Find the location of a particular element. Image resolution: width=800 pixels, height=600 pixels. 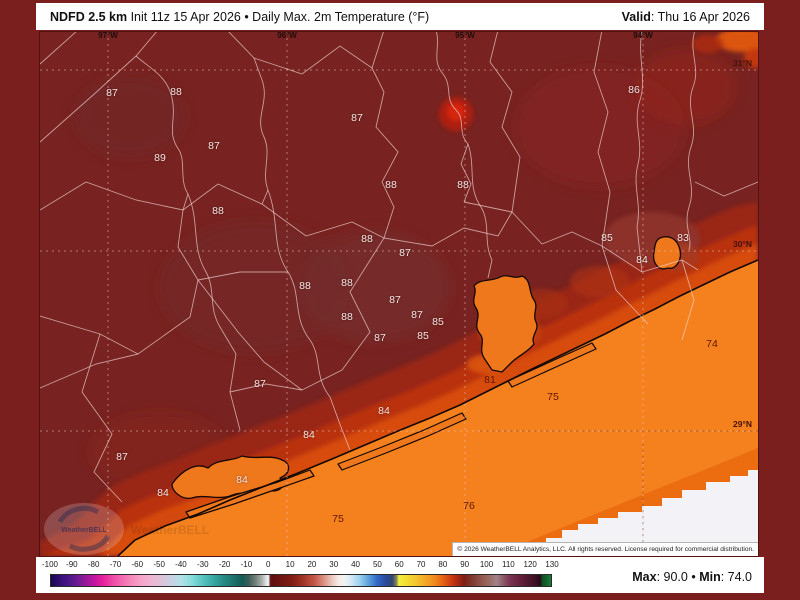

max-min-readout: Max: 90.0 • Min: 74.0 is located at coordinates (692, 577).